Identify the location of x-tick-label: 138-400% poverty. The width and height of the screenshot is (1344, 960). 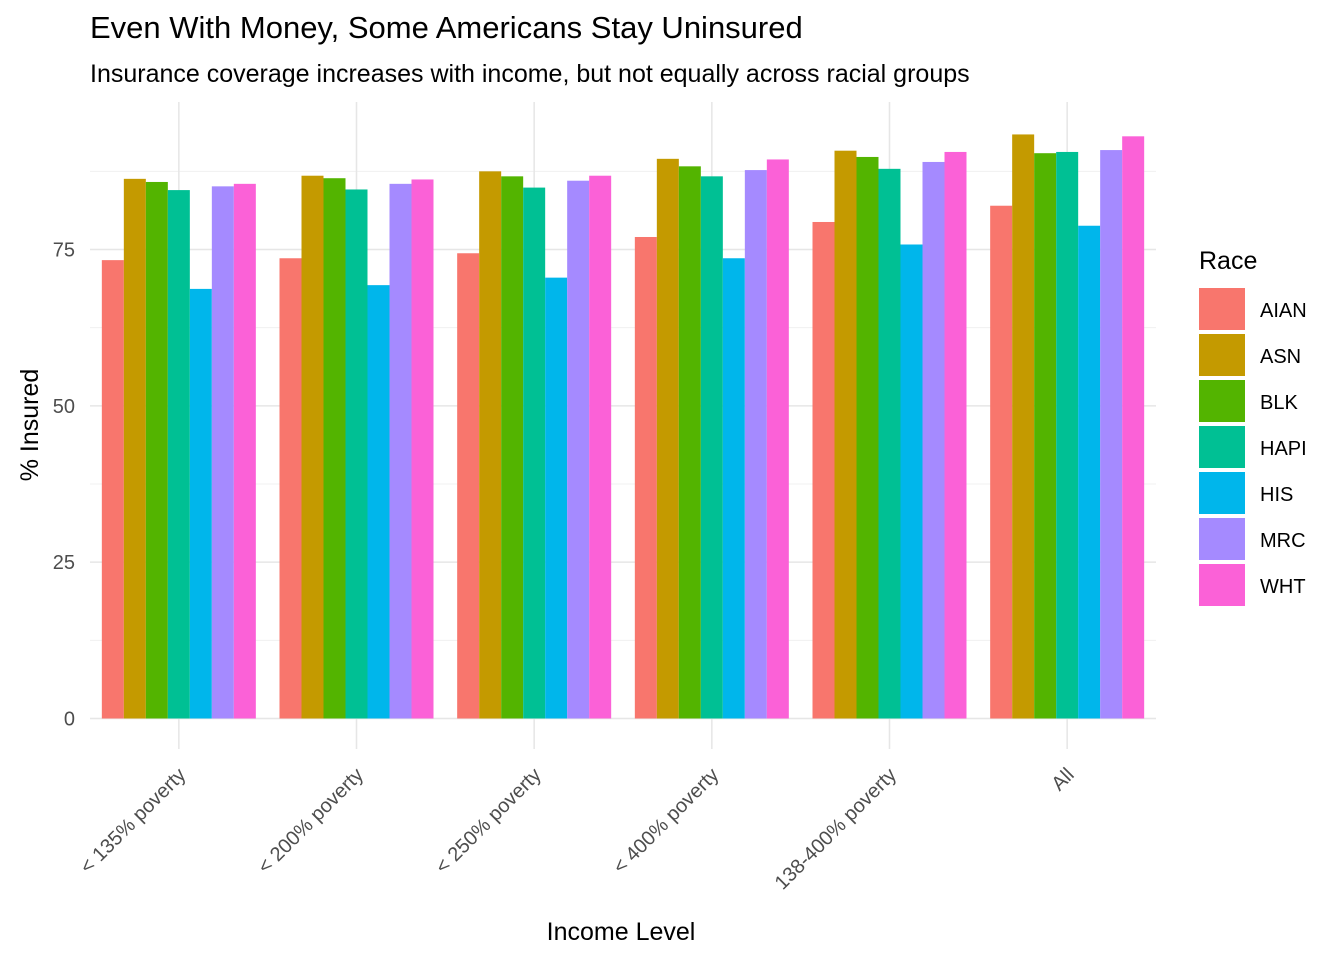
(836, 829).